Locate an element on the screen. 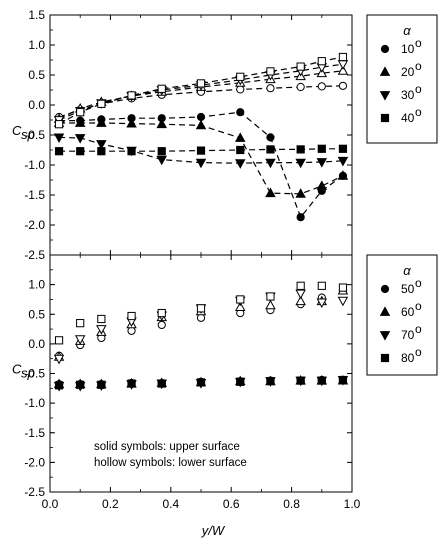  y-tick-label: 0.0 is located at coordinates (36, 344).